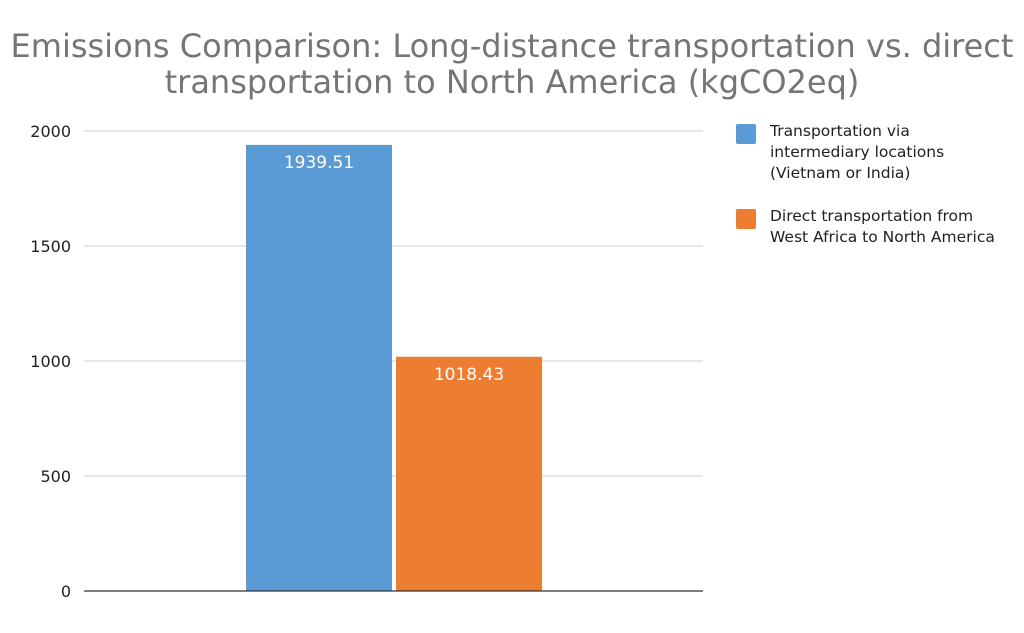 The height and width of the screenshot is (633, 1024). I want to click on y-tick-label-2000: 2000, so click(50, 131).